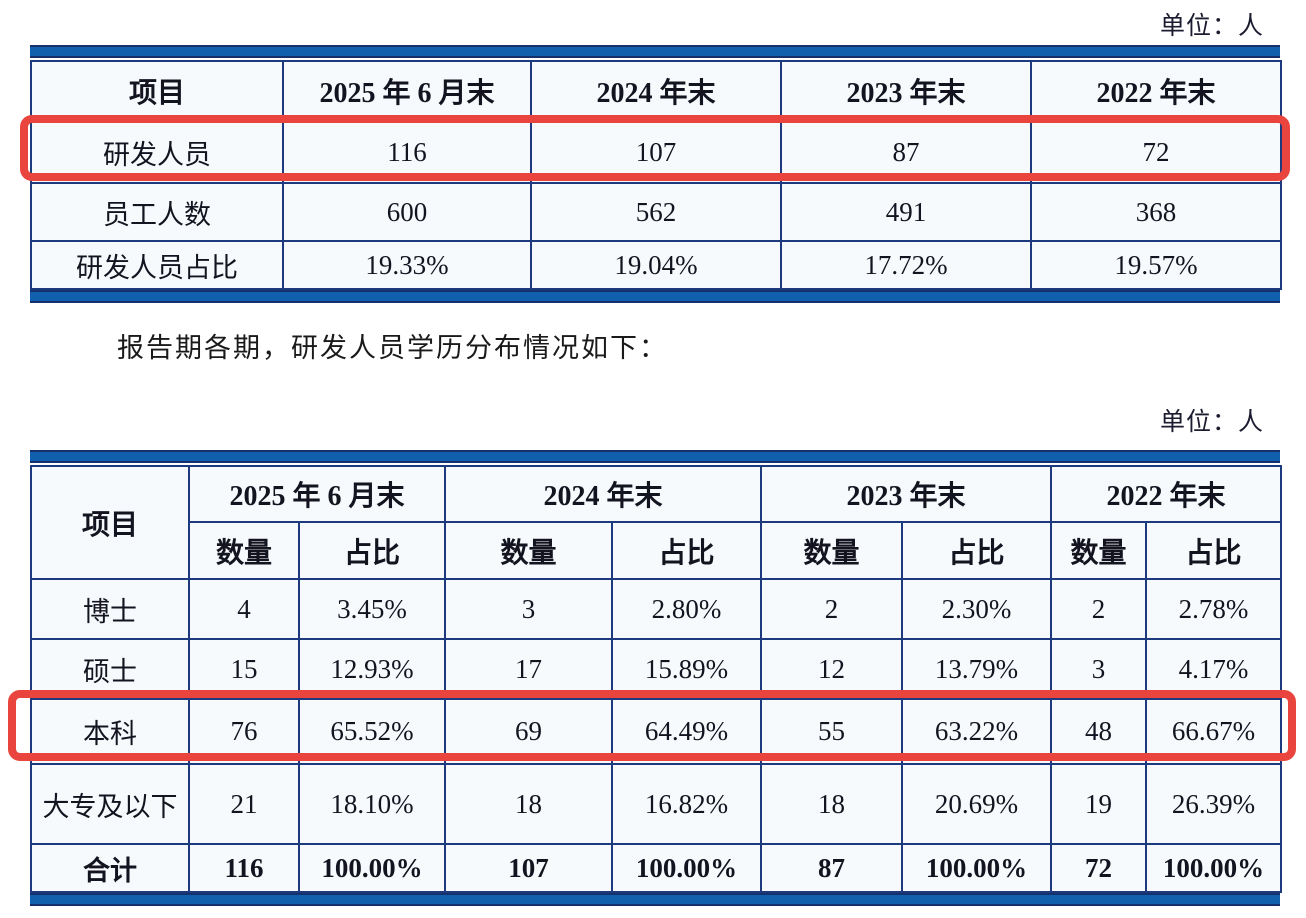 The image size is (1306, 918). What do you see at coordinates (110, 804) in the screenshot?
I see `row-label: 大专及以下` at bounding box center [110, 804].